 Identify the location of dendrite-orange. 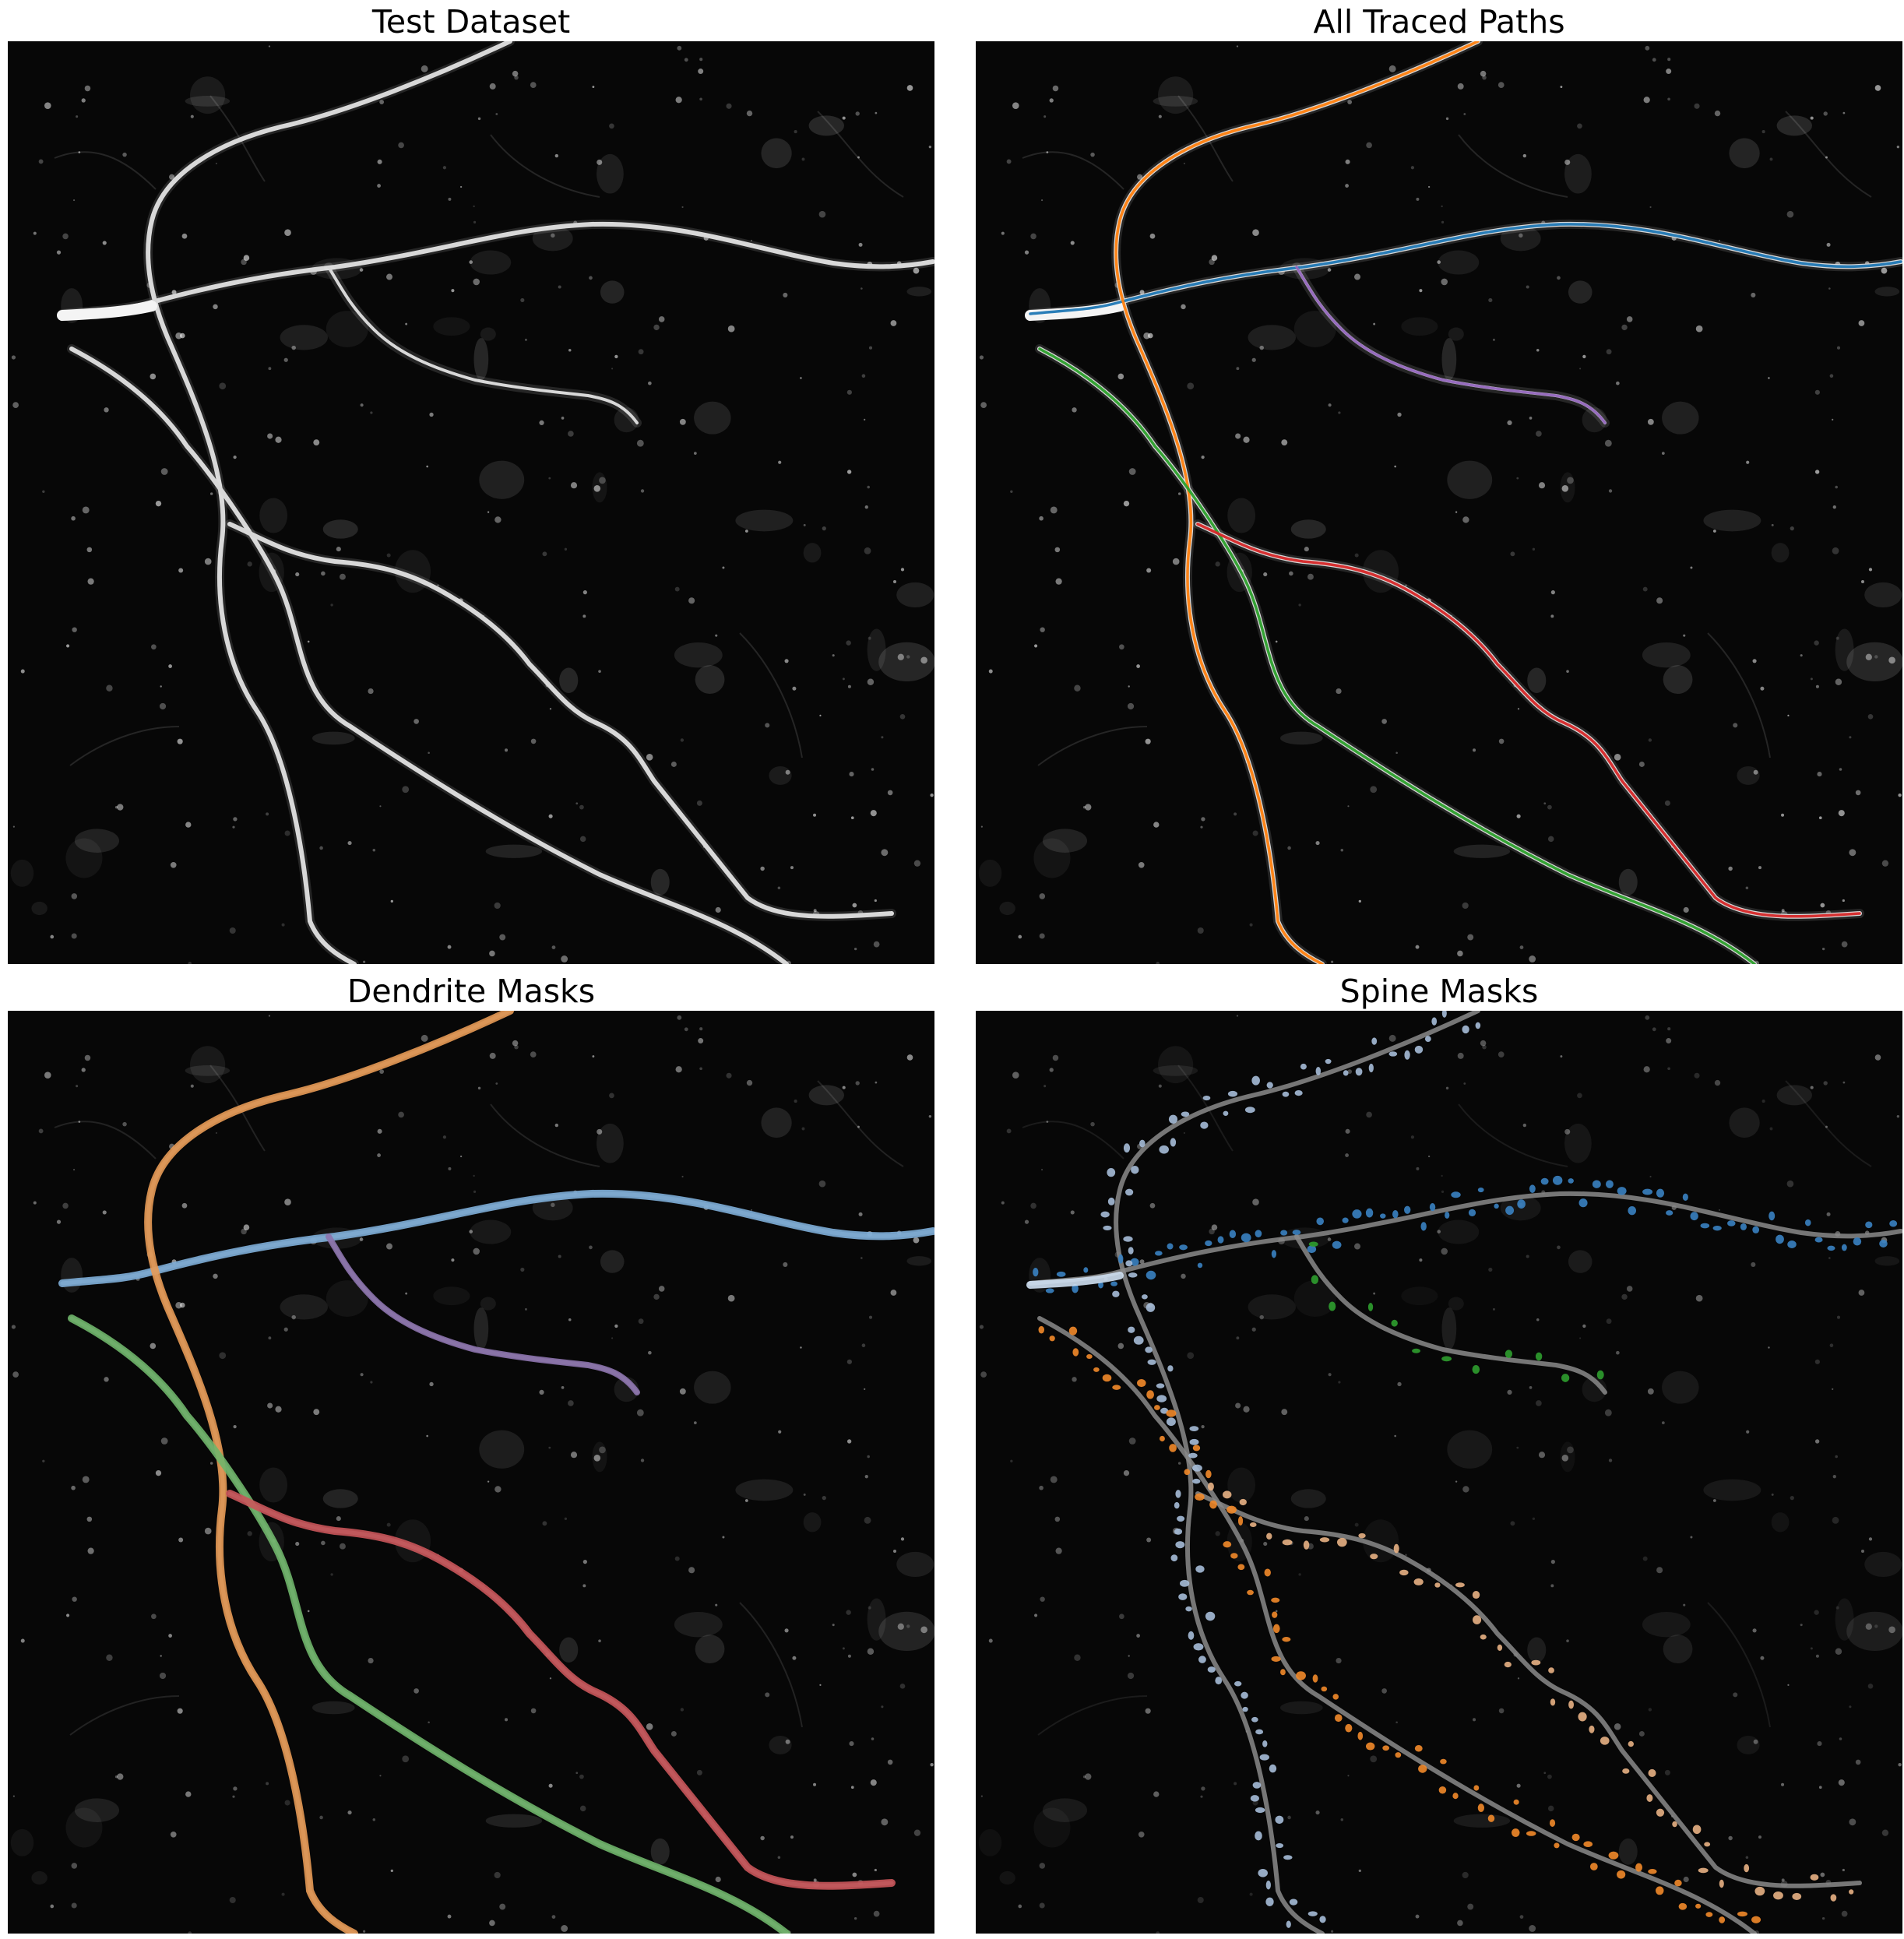
(329, 502).